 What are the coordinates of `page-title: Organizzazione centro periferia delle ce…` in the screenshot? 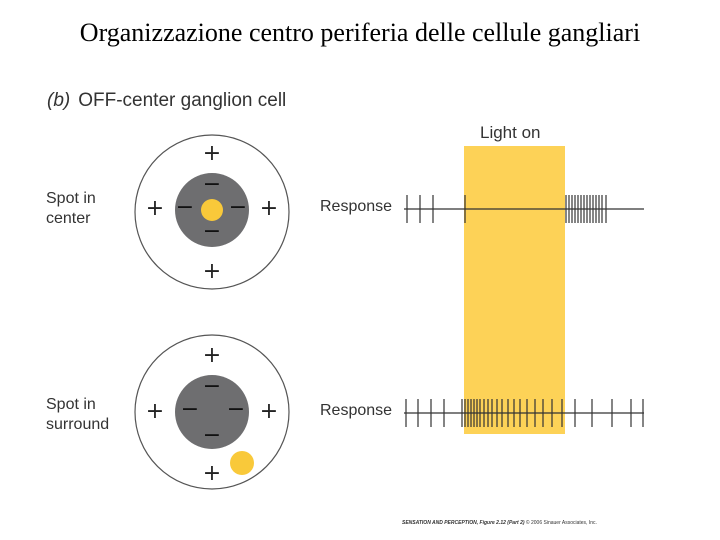 It's located at (360, 32).